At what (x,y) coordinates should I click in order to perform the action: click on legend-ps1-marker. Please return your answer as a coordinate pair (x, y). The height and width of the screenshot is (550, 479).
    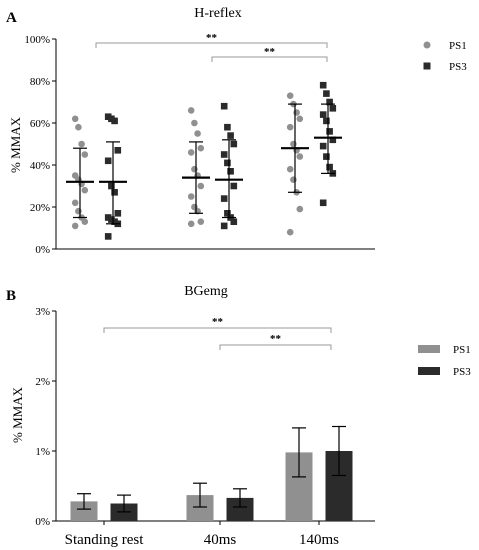
    Looking at the image, I should click on (427, 45).